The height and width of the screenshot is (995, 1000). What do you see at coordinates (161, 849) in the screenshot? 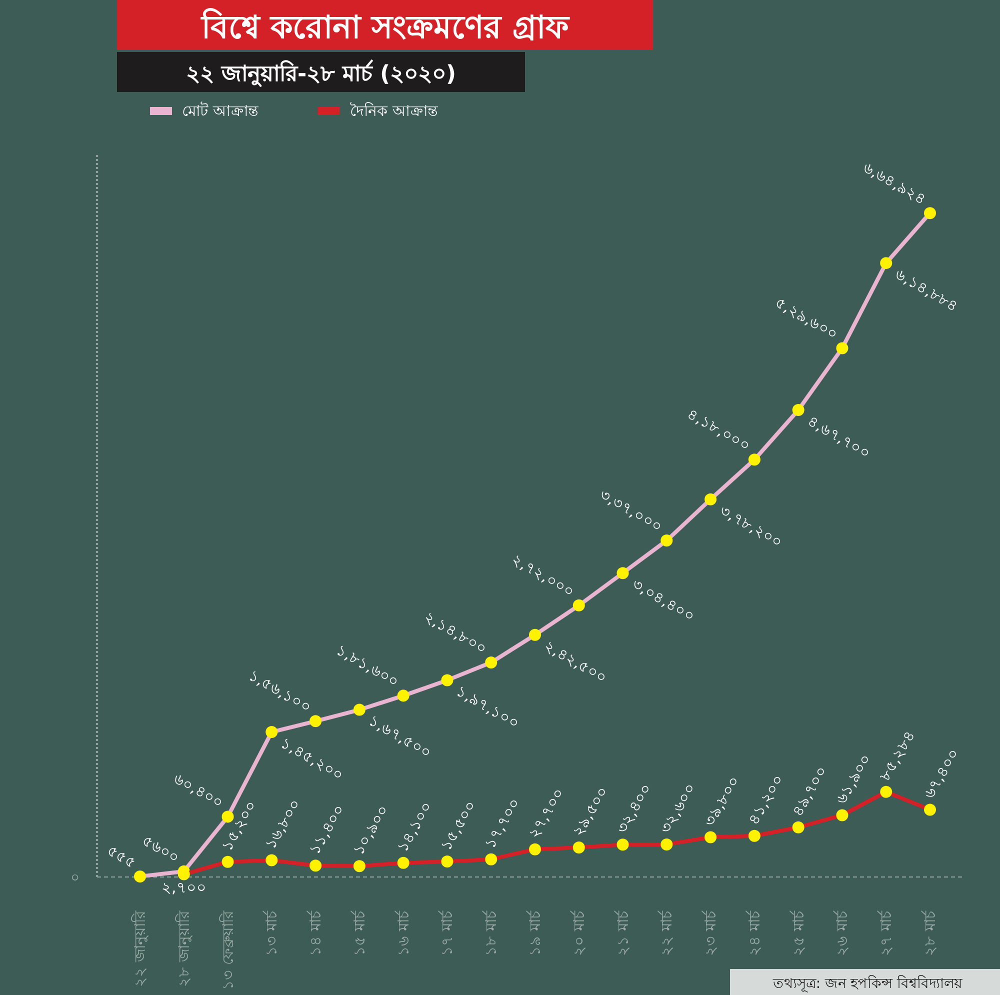
I see `data-label: ৫৬০০` at bounding box center [161, 849].